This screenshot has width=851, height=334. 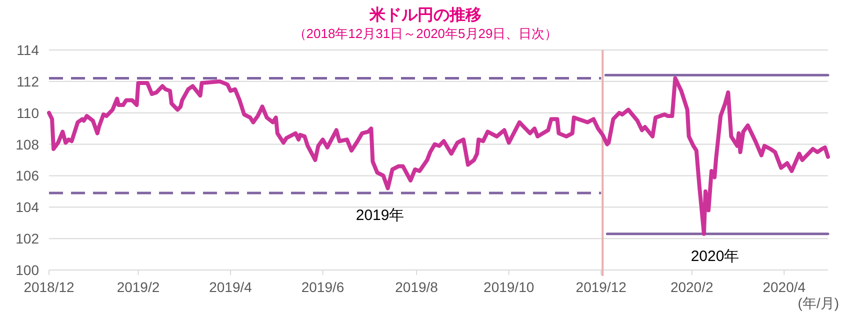 What do you see at coordinates (28, 50) in the screenshot?
I see `y-tick-label: 114` at bounding box center [28, 50].